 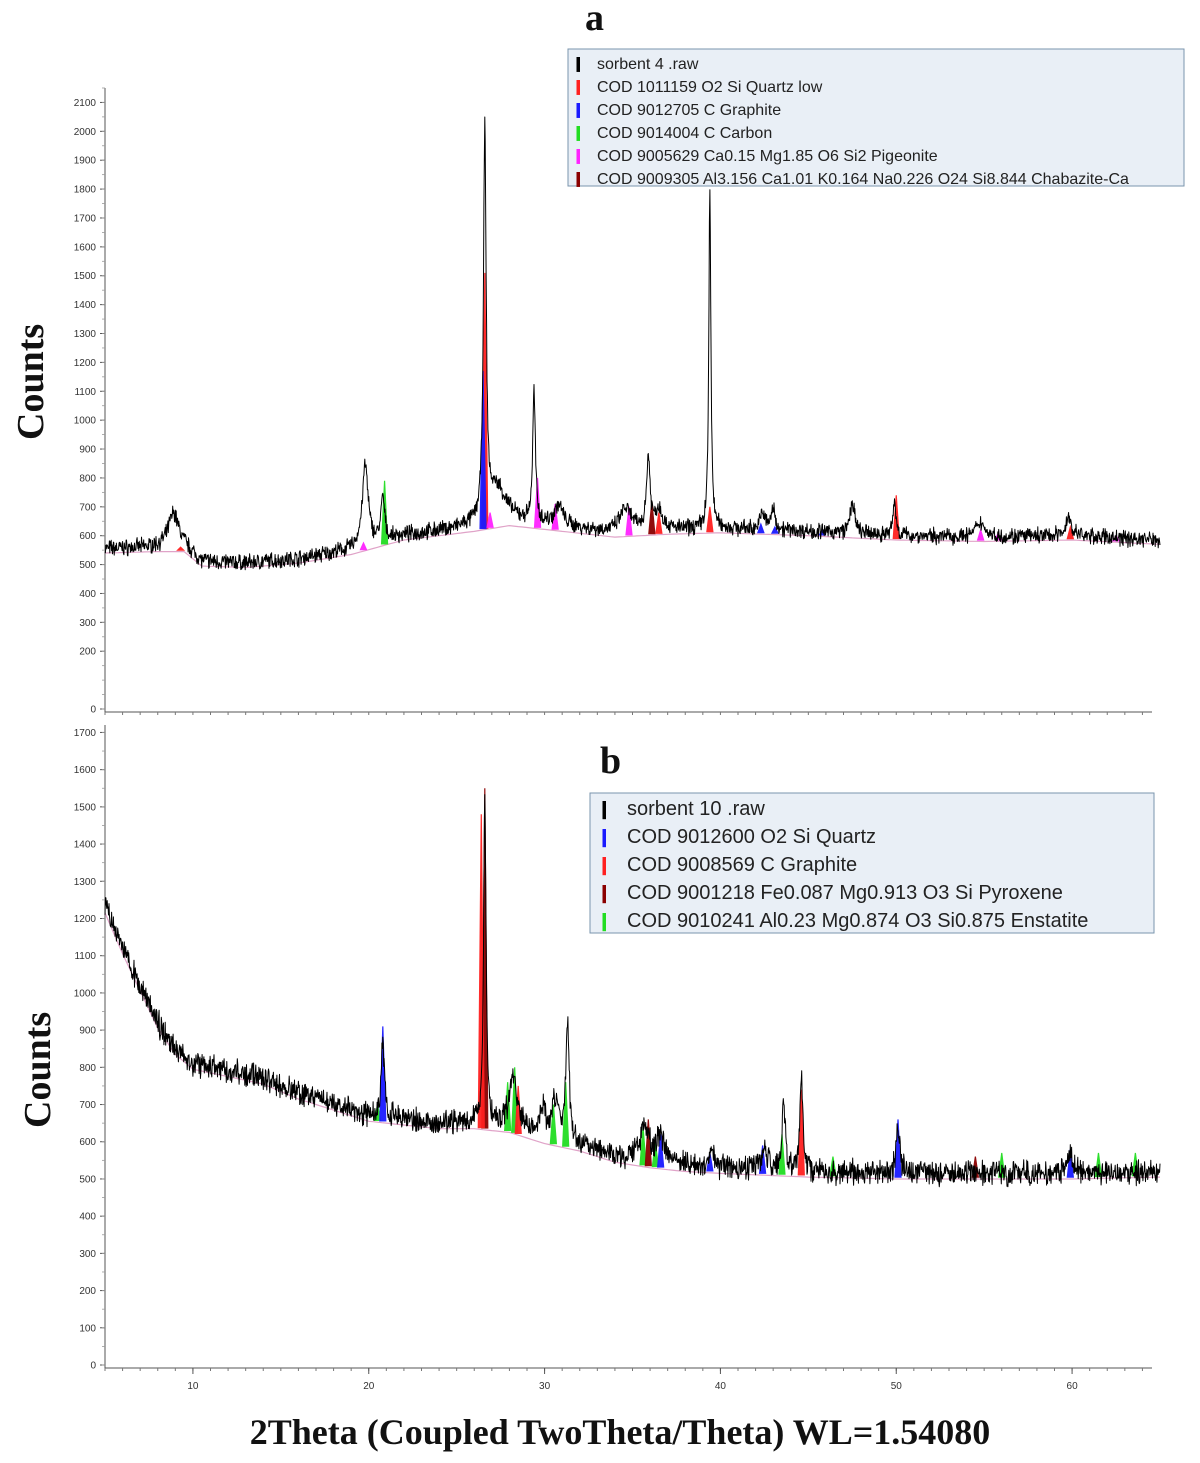 I want to click on x-tick-label: 40, so click(x=721, y=1386).